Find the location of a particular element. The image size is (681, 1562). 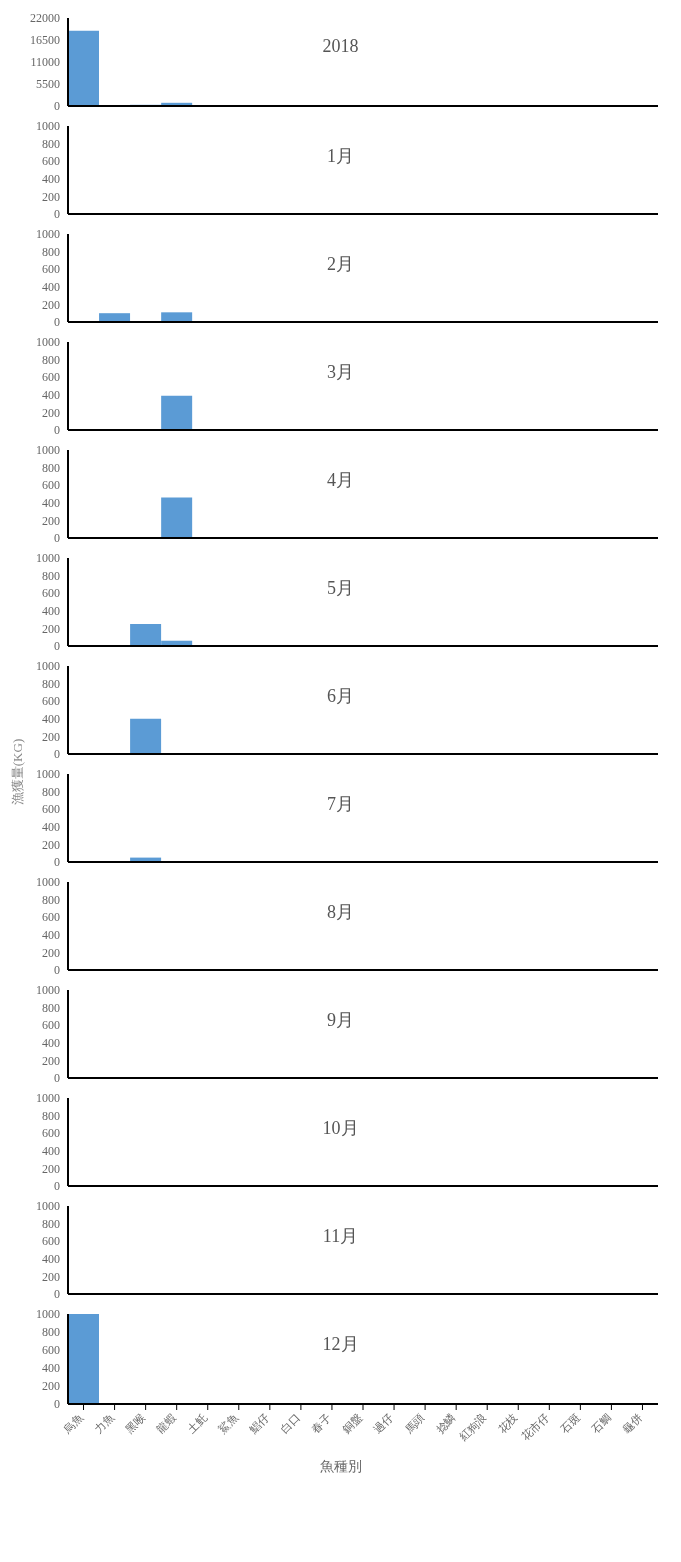

x-tick-label: 白口 is located at coordinates (290, 1422).